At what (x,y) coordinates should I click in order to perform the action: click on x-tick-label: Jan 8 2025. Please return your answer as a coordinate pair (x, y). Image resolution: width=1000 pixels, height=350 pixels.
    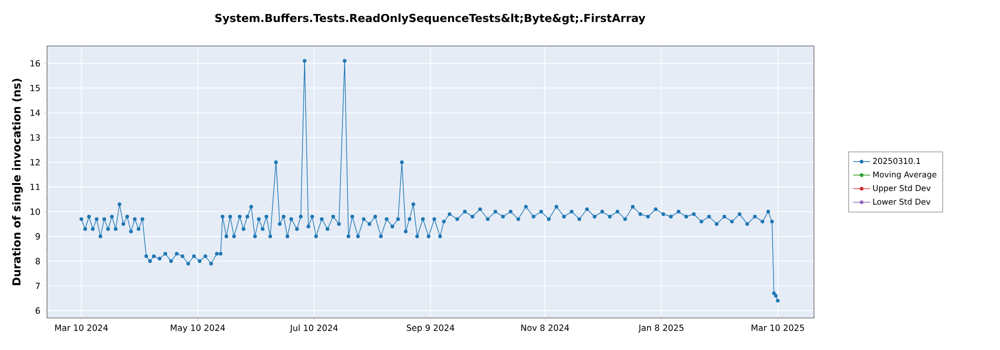
    Looking at the image, I should click on (661, 328).